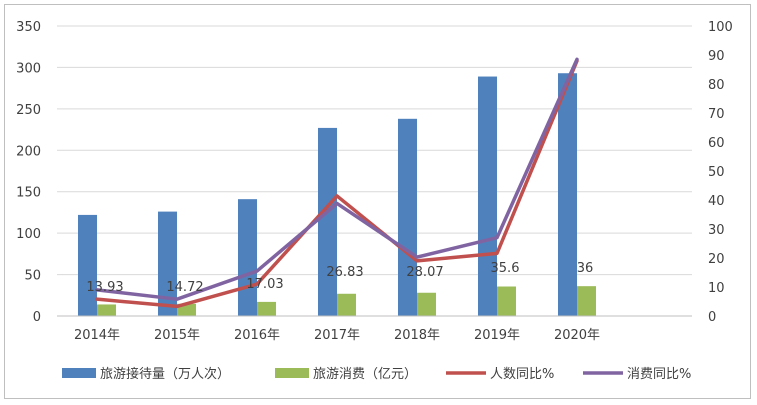  I want to click on y-right-tick-label: 20, so click(716, 259).